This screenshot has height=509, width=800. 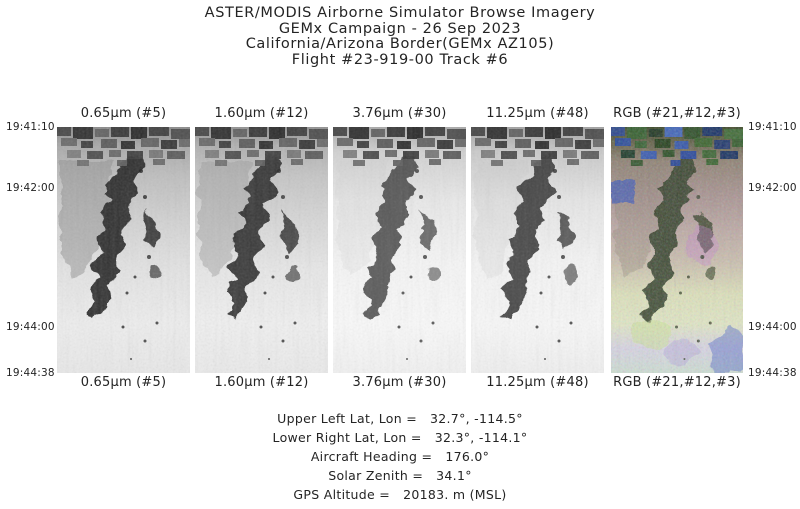 I want to click on meta-gps-altitude: GPS Altitude = 20183. m (MSL), so click(x=400, y=494).